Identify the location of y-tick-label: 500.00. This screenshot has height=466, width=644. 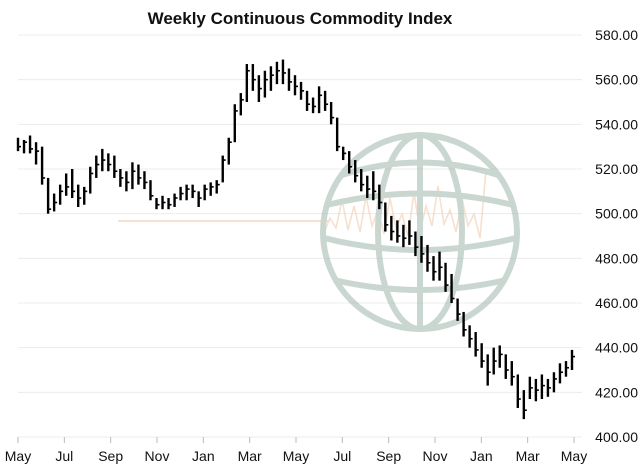
(616, 214).